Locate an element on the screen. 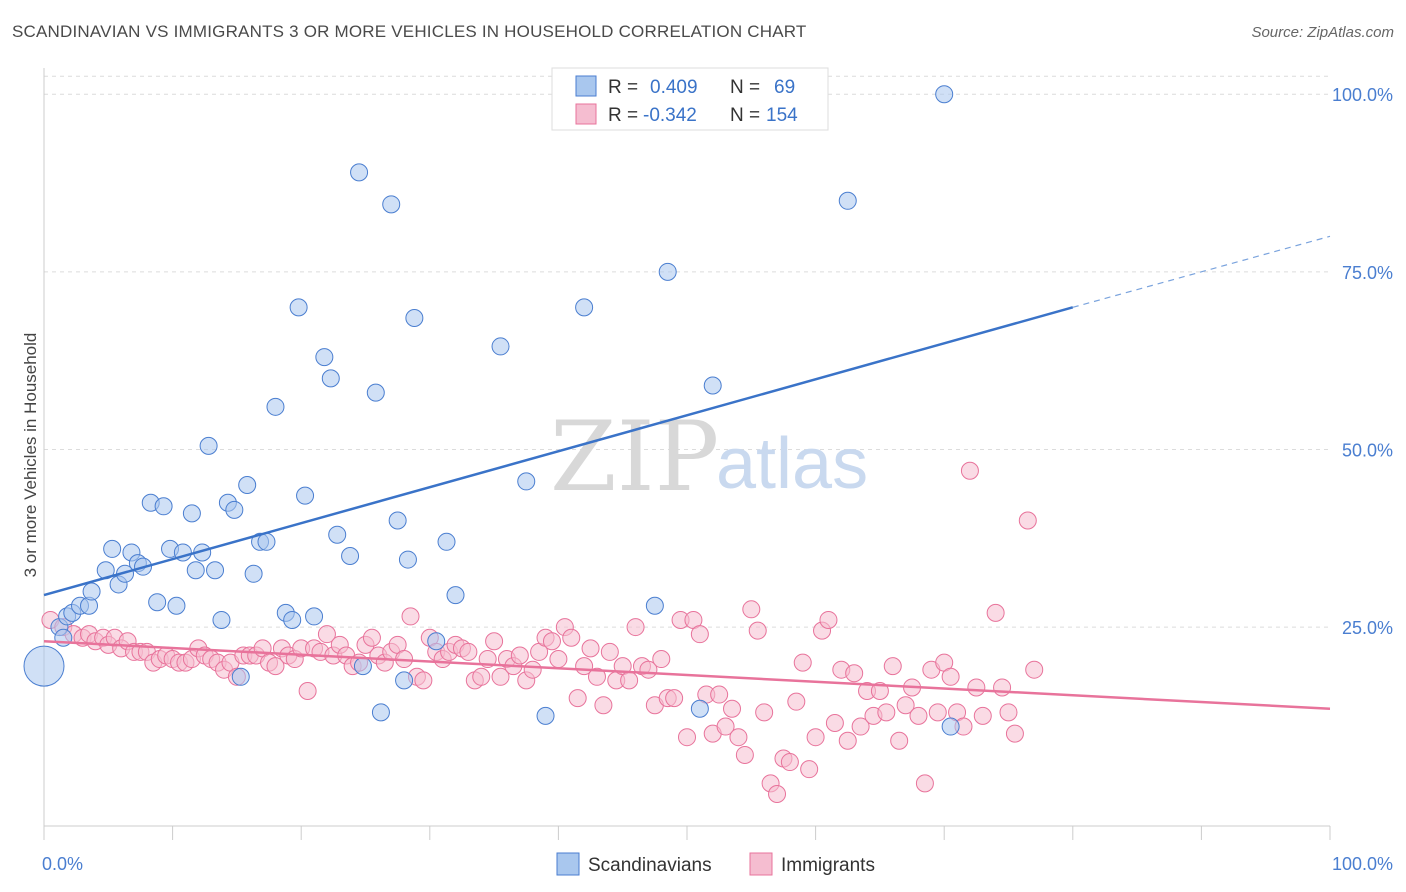 This screenshot has width=1406, height=892. bottom-legend-scandinavians: Scandinavians is located at coordinates (650, 865).